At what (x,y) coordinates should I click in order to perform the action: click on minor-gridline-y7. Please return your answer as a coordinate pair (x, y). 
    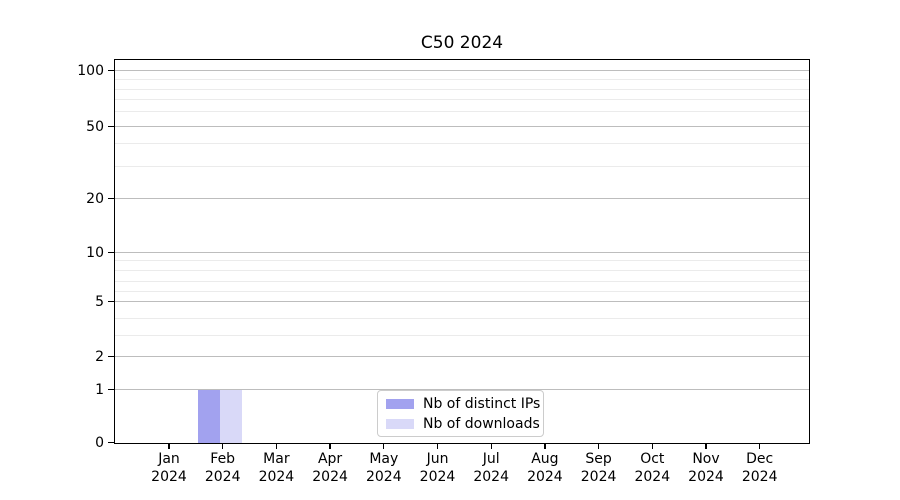
    Looking at the image, I should click on (462, 281).